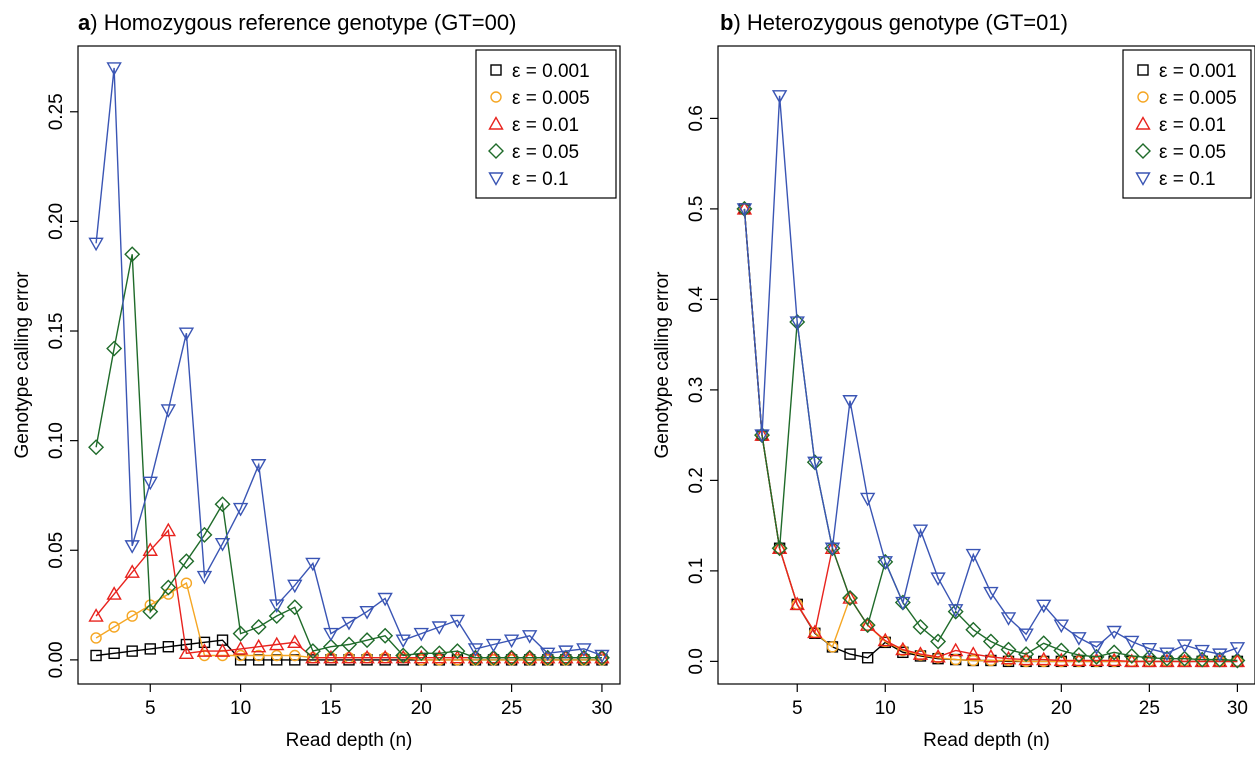  What do you see at coordinates (56, 331) in the screenshot?
I see `y-tick-label: 0.15` at bounding box center [56, 331].